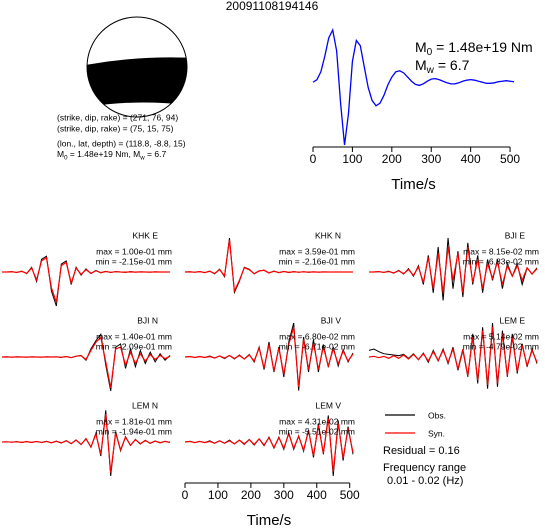 This screenshot has width=545, height=530. I want to click on frequency-range: Frequency range, so click(424, 468).